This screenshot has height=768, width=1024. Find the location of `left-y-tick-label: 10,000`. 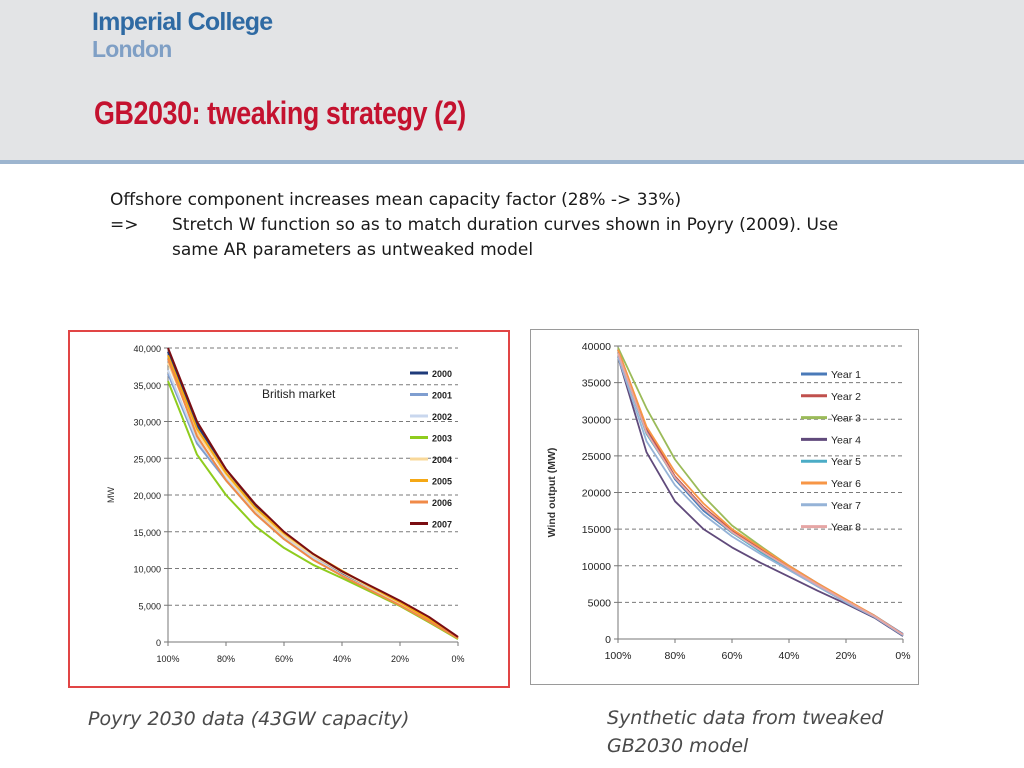

left-y-tick-label: 10,000 is located at coordinates (147, 570).